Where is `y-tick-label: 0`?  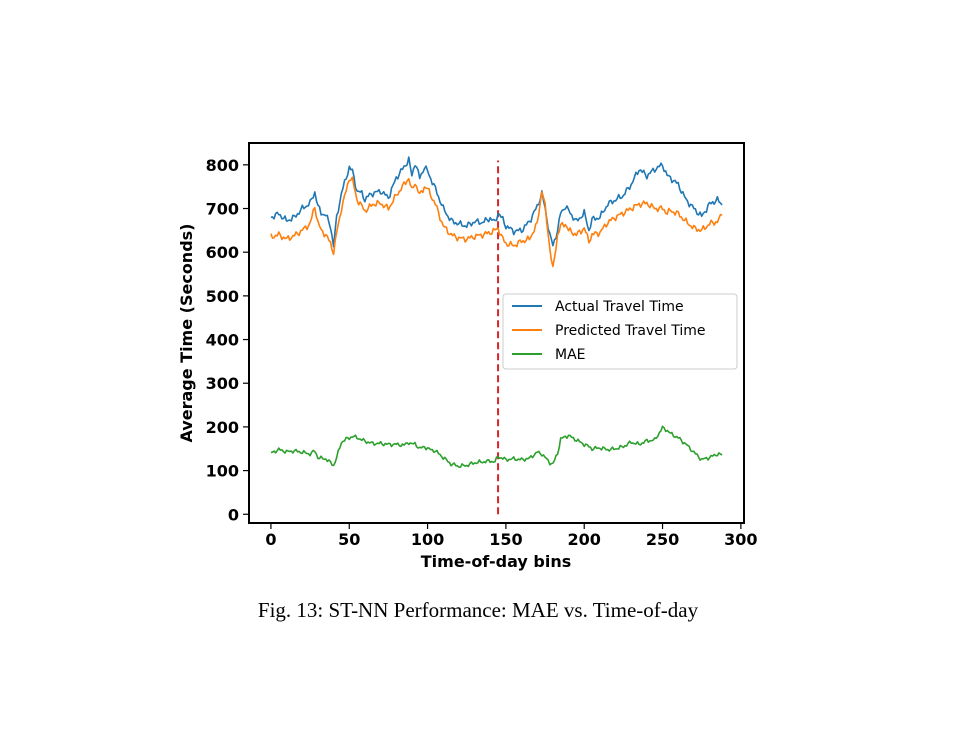 y-tick-label: 0 is located at coordinates (233, 514).